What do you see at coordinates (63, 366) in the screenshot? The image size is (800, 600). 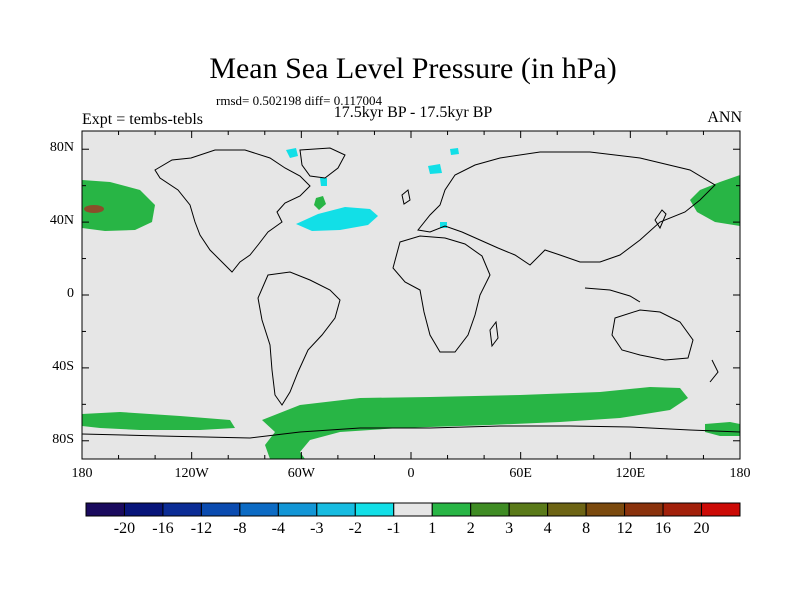 I see `lat-tick-label: 40S` at bounding box center [63, 366].